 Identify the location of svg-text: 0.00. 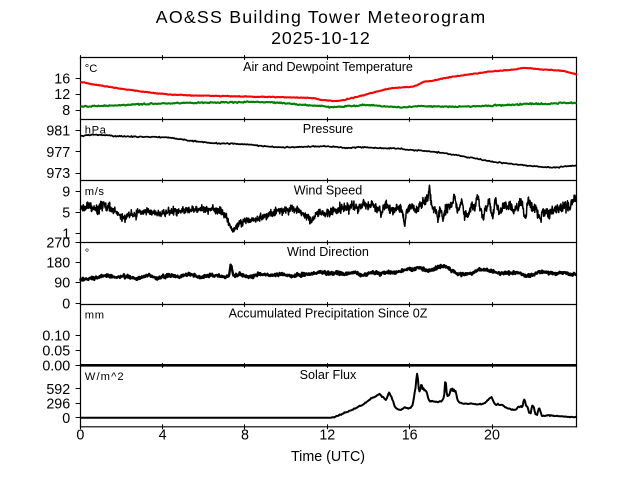
(56, 366).